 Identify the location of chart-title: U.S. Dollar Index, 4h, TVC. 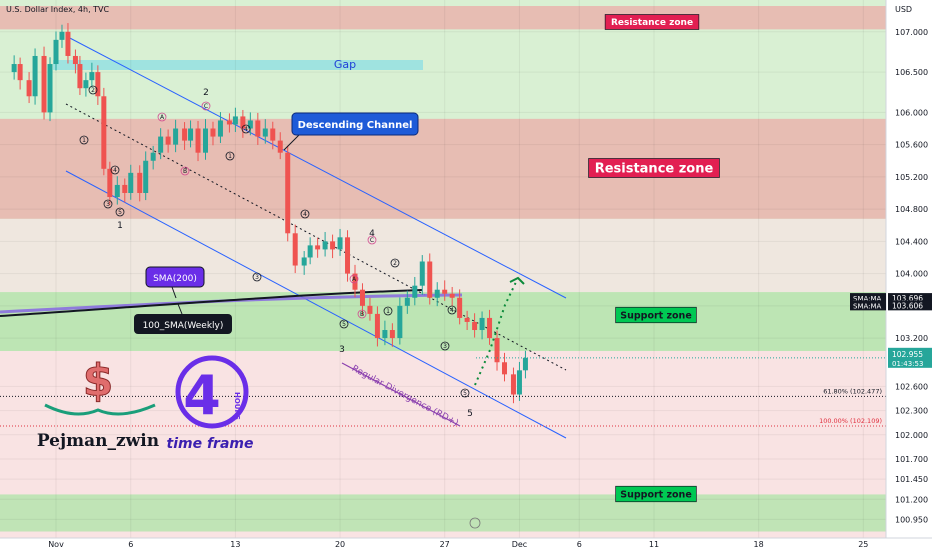
(58, 9).